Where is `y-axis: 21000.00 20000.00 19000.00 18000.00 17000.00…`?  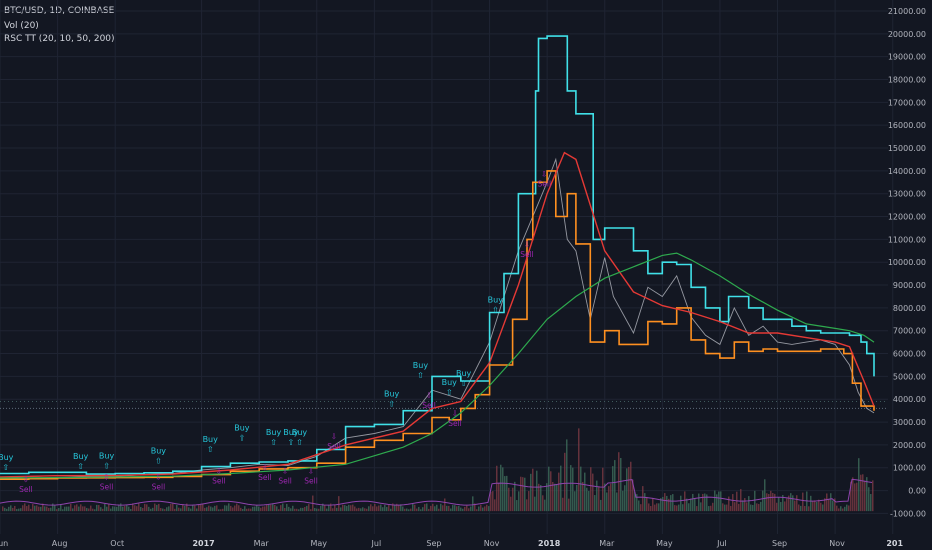 y-axis: 21000.00 20000.00 19000.00 18000.00 17000.00… is located at coordinates (907, 262).